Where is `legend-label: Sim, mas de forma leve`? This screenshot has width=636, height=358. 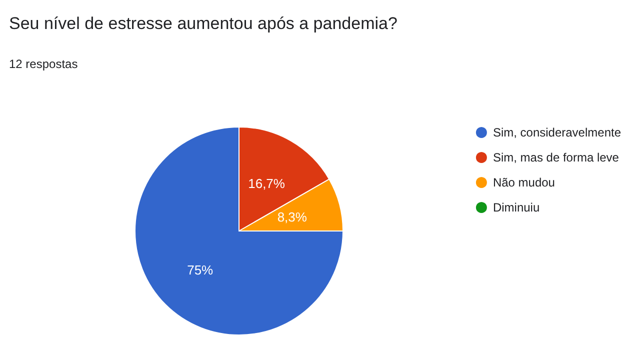 legend-label: Sim, mas de forma leve is located at coordinates (556, 157).